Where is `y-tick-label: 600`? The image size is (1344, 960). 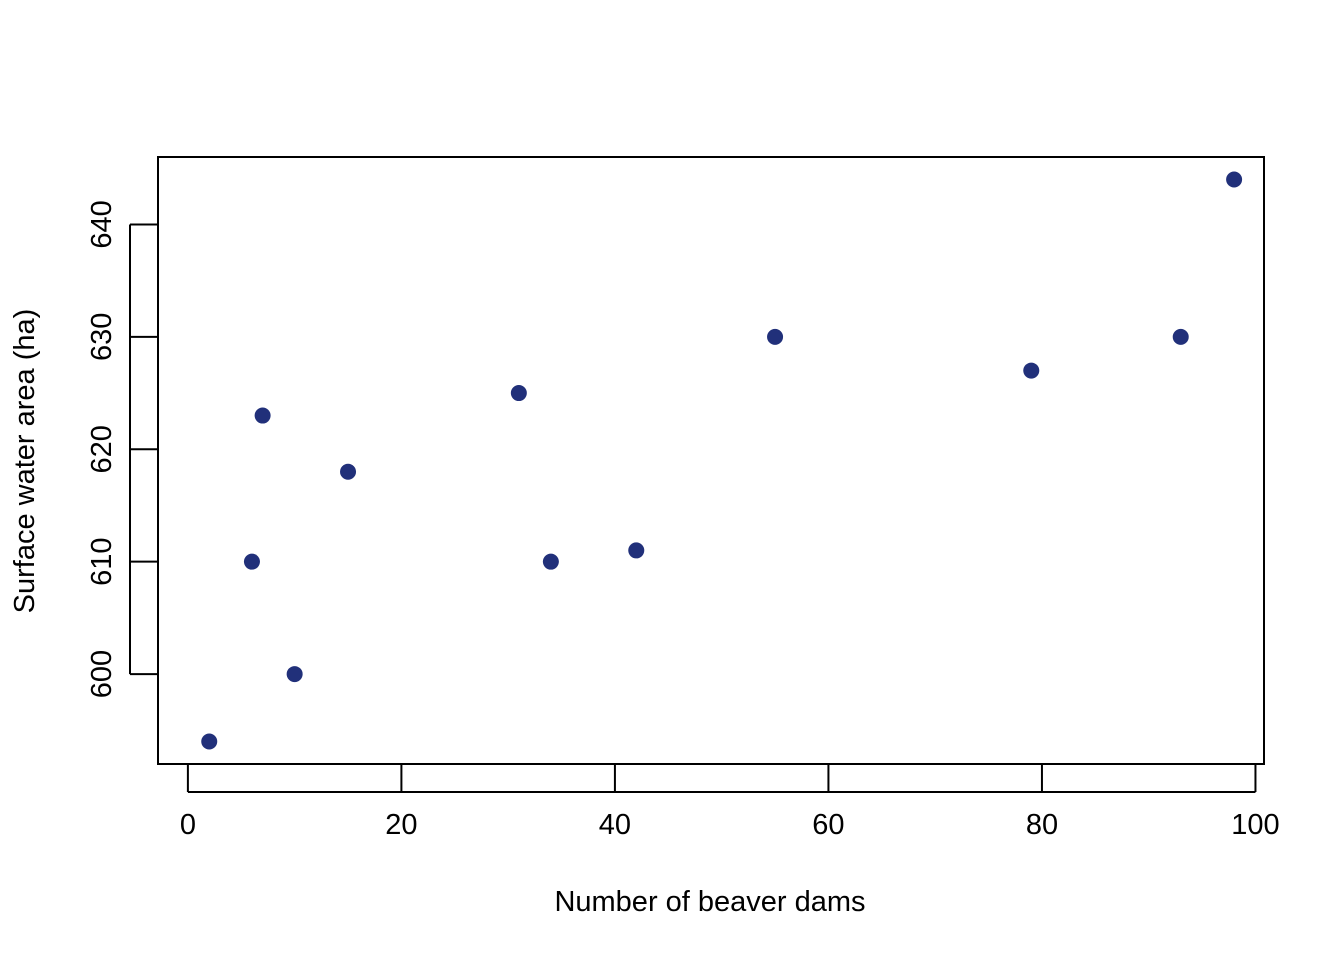
y-tick-label: 600 is located at coordinates (102, 674).